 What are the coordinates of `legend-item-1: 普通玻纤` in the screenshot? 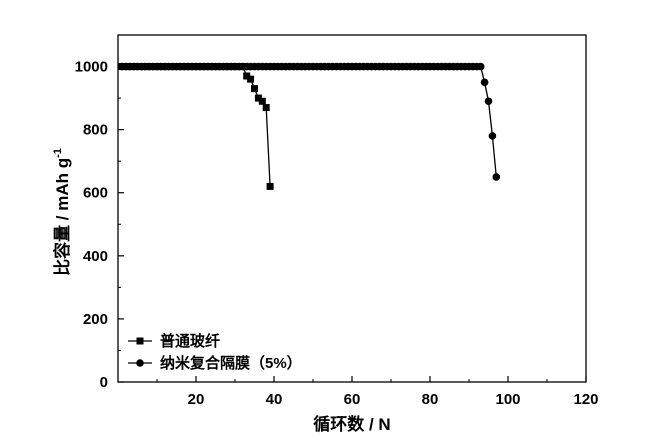 It's located at (174, 341).